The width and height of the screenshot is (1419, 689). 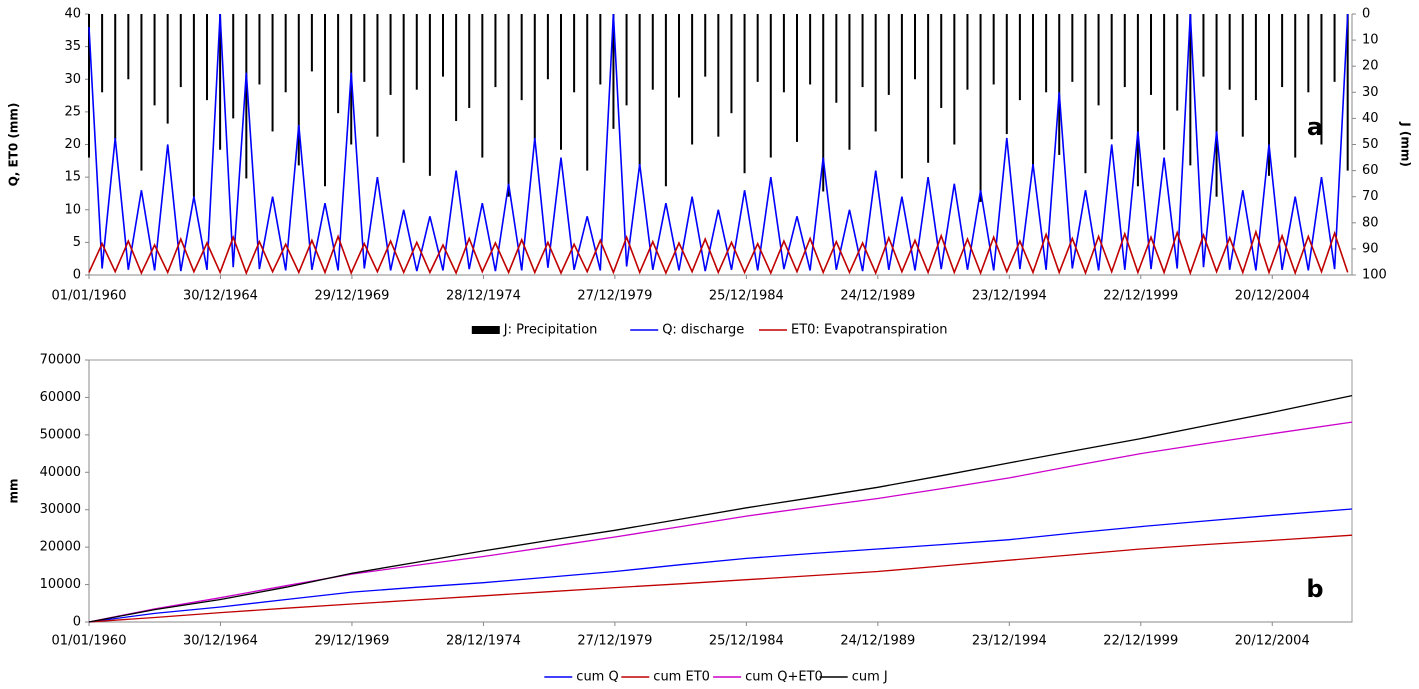 What do you see at coordinates (1366, 14) in the screenshot?
I see `y2-tick-label: 0` at bounding box center [1366, 14].